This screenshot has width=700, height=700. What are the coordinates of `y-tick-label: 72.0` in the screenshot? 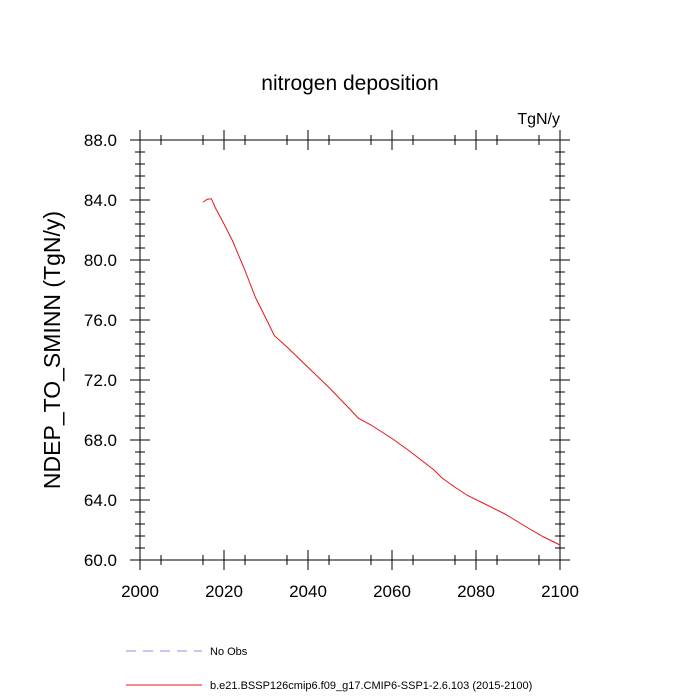 It's located at (100, 380).